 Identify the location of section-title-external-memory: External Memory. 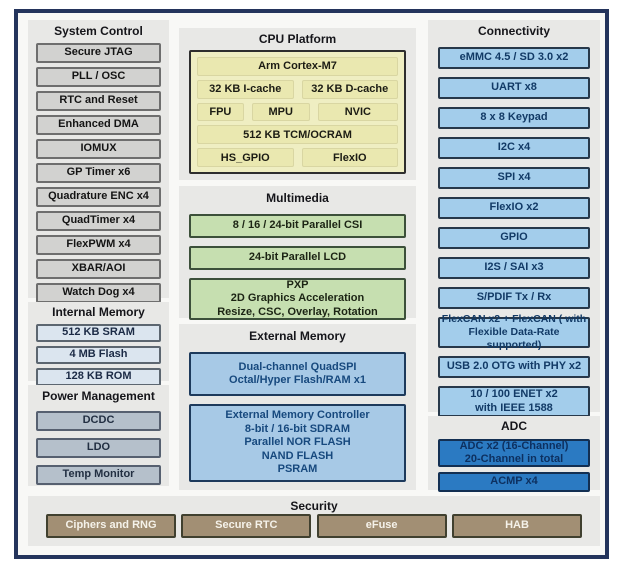
(297, 336).